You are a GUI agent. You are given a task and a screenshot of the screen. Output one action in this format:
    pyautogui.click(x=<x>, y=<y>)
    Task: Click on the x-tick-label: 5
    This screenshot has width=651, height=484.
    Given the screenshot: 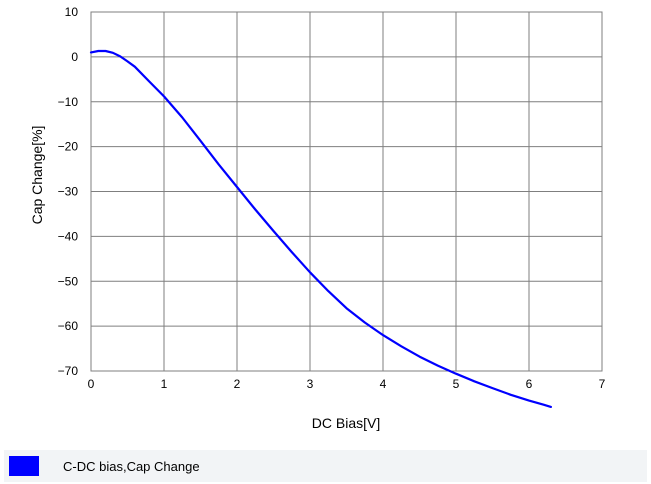 What is the action you would take?
    pyautogui.click(x=456, y=384)
    